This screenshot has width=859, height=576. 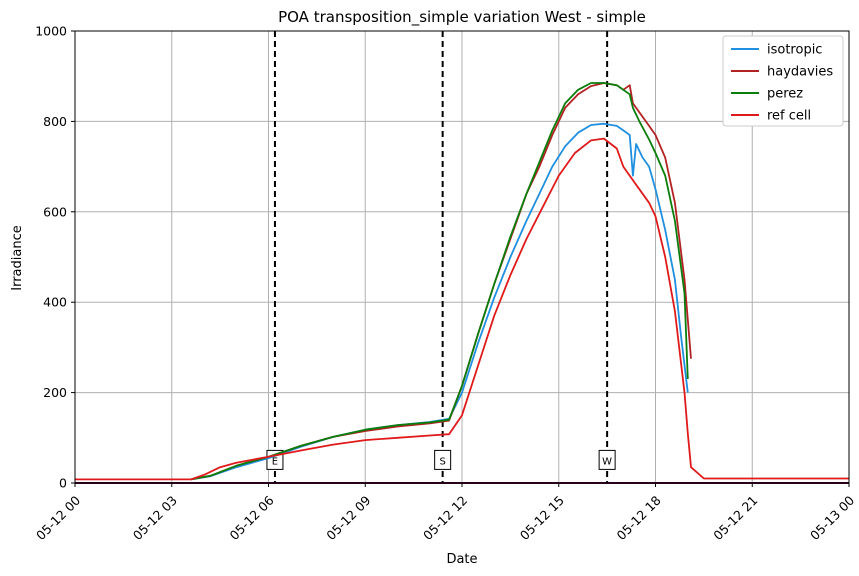 I want to click on marker-label: W, so click(x=607, y=461).